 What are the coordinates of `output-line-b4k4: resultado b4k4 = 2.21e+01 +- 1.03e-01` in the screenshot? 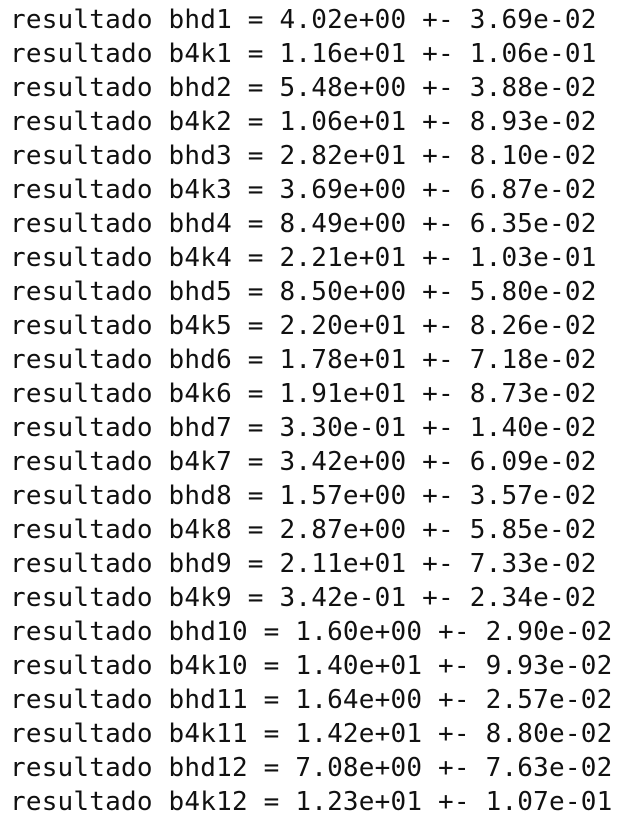 It's located at (303, 258).